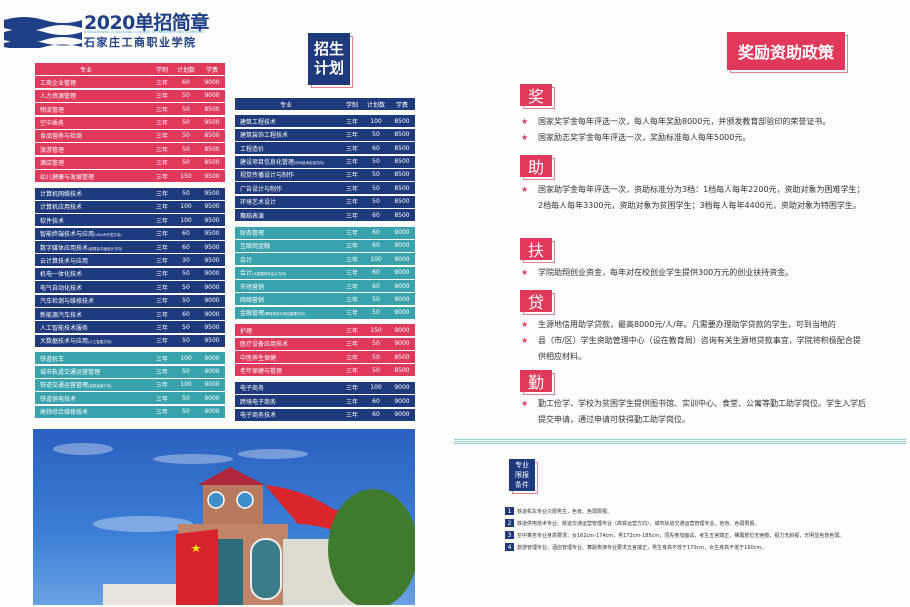 Image resolution: width=910 pixels, height=607 pixels. What do you see at coordinates (328, 58) in the screenshot?
I see `plan-heading-text: 招生计划` at bounding box center [328, 58].